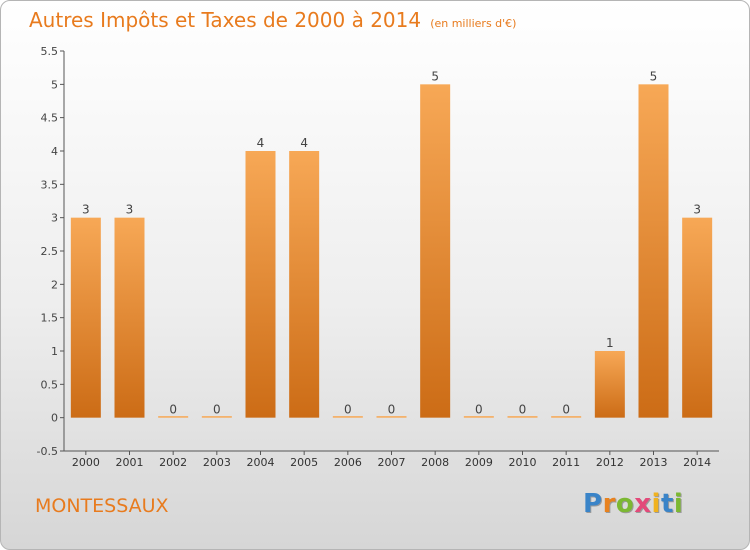  Describe the element at coordinates (173, 462) in the screenshot. I see `x-tick-label: 2002` at that location.